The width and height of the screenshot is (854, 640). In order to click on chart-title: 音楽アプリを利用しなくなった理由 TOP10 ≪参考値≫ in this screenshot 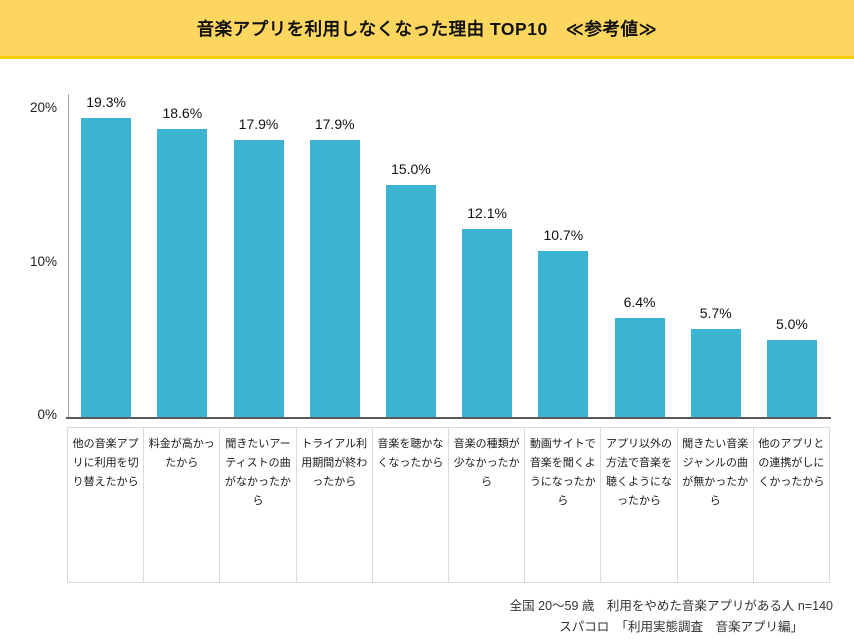, I will do `click(427, 28)`.